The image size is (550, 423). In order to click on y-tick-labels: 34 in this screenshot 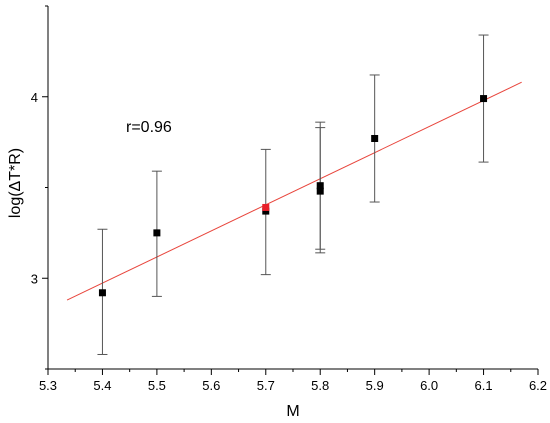, I will do `click(34, 188)`.